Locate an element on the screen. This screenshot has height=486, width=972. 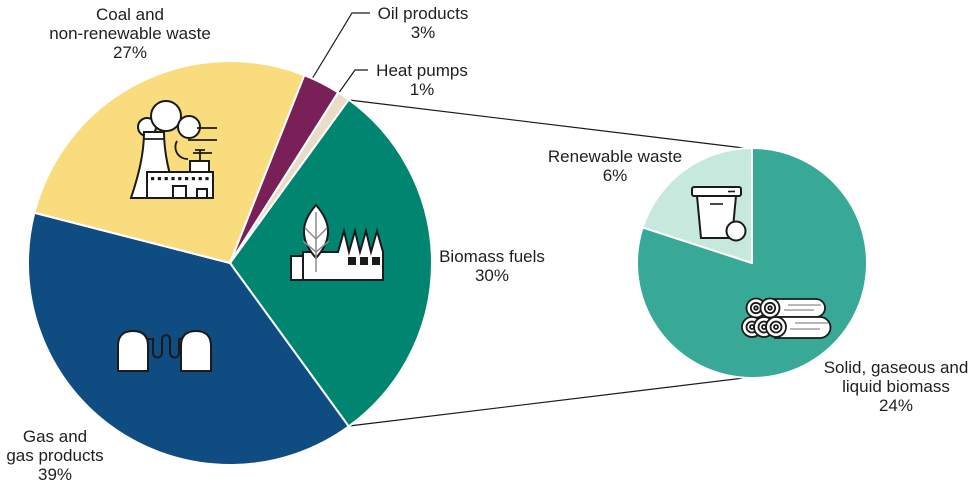
label-value: 27% is located at coordinates (130, 52).